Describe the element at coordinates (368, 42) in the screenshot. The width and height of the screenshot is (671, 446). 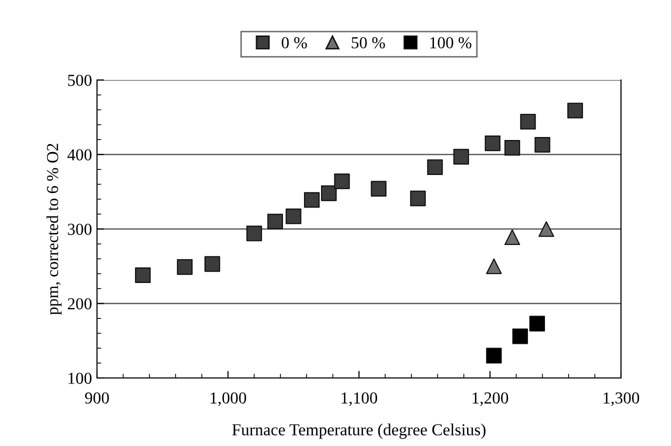
I see `legend-label: 50 %` at that location.